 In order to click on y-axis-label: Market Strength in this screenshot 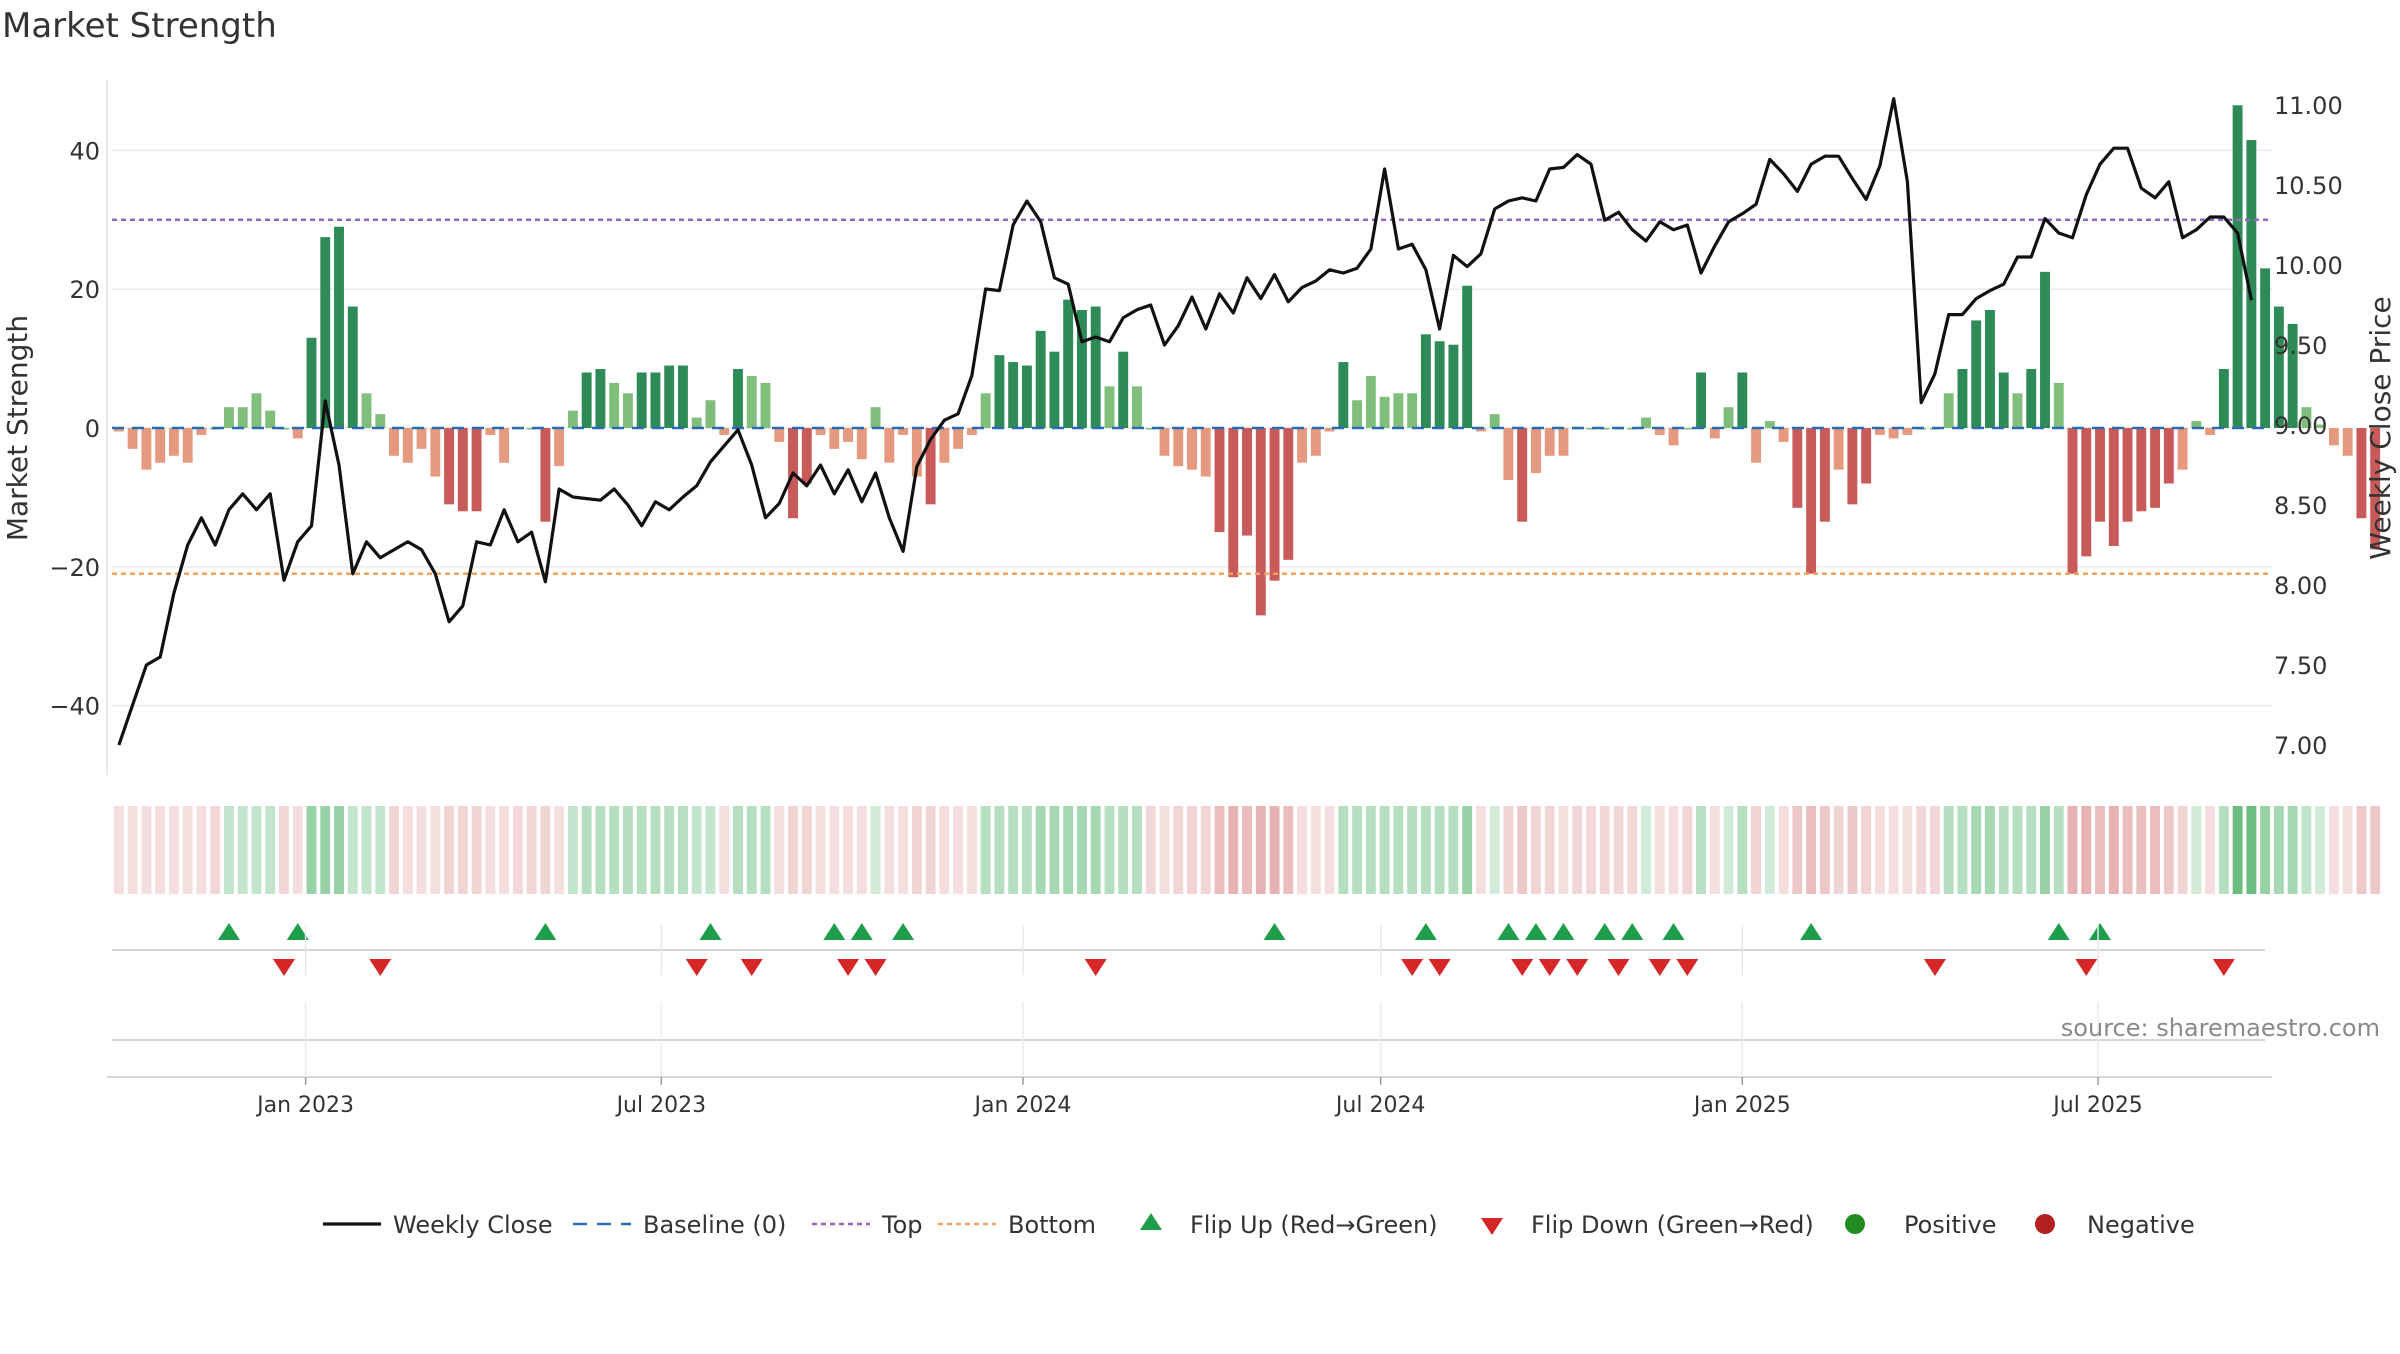, I will do `click(17, 428)`.